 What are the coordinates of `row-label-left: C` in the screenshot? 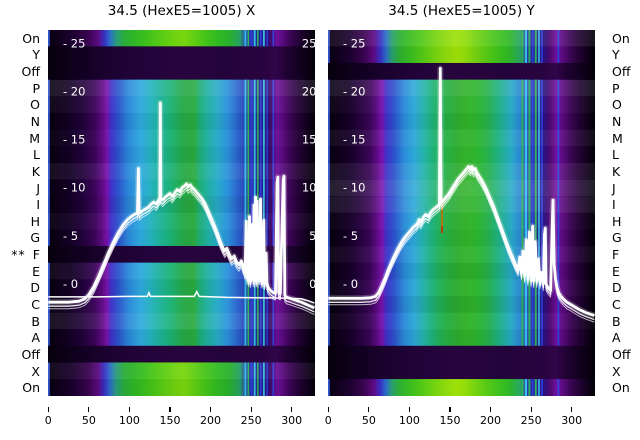 It's located at (35, 304).